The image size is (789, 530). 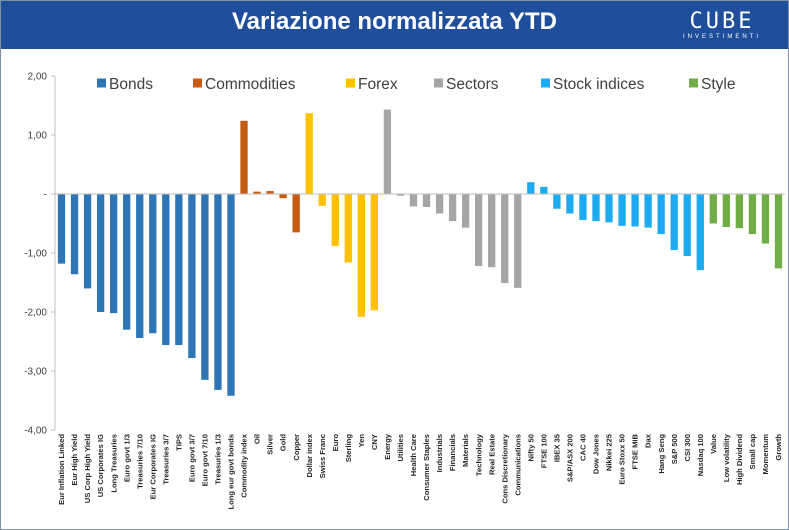 What do you see at coordinates (74, 460) in the screenshot?
I see `x-tick-label: Eur High Yield` at bounding box center [74, 460].